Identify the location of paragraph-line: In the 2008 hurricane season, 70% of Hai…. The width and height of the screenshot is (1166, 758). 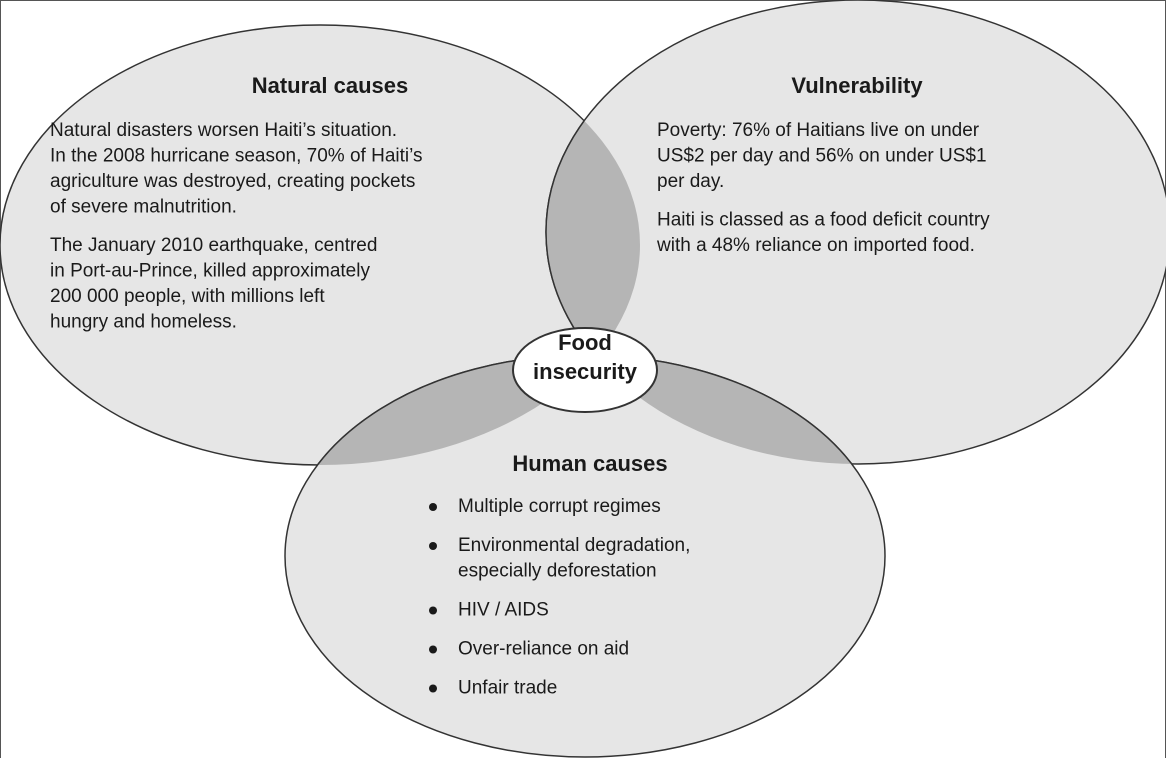
(236, 156).